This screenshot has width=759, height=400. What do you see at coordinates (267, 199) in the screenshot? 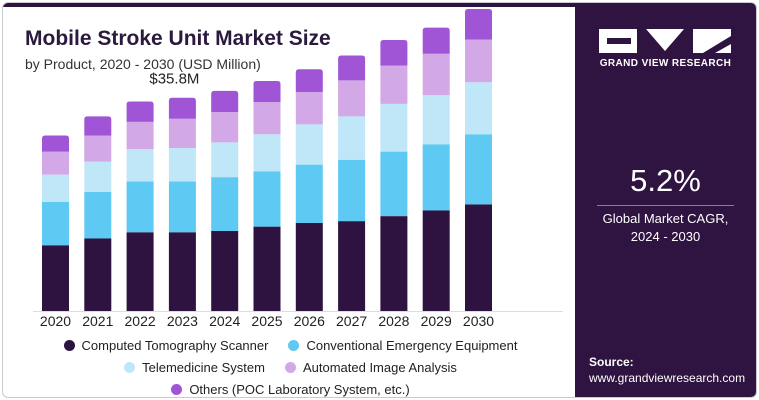
I see `bar-segment-2025-conventional` at bounding box center [267, 199].